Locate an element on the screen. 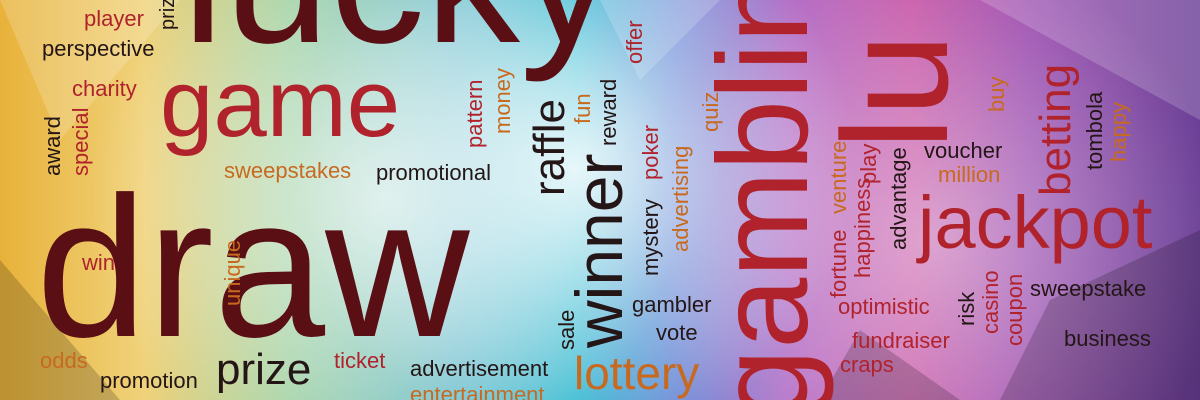 The width and height of the screenshot is (1200, 400). word-ticket: ticket is located at coordinates (360, 360).